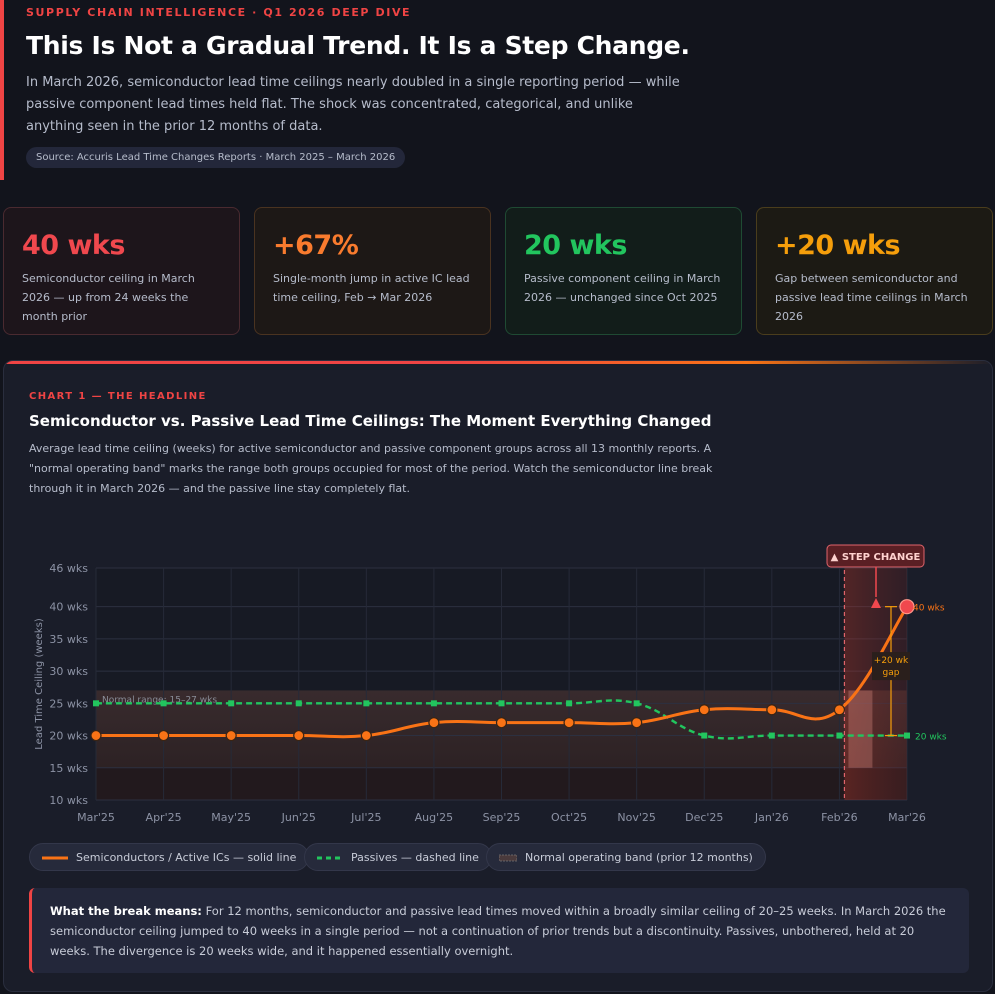 The width and height of the screenshot is (995, 994). I want to click on legend-item-semiconductors: Semiconductors / Active ICs — solid line, so click(169, 857).